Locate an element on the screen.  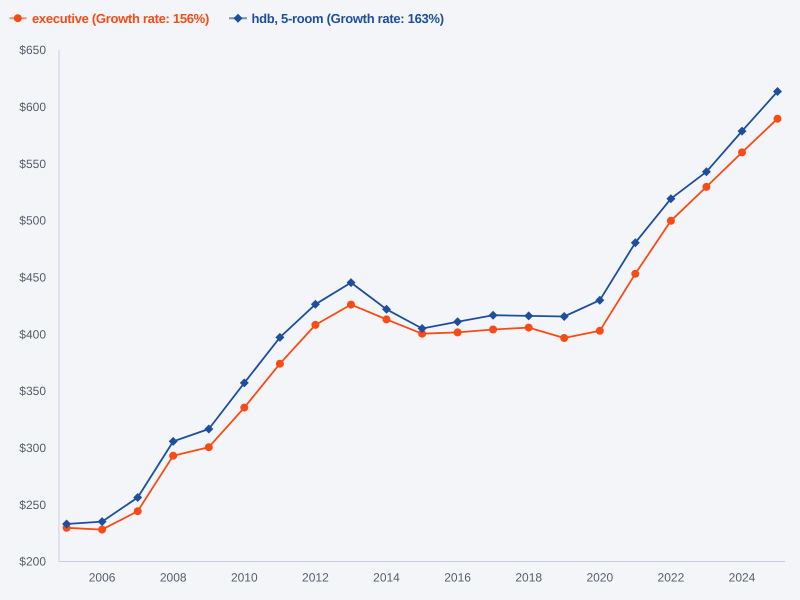
svg-text: $400 is located at coordinates (32, 334).